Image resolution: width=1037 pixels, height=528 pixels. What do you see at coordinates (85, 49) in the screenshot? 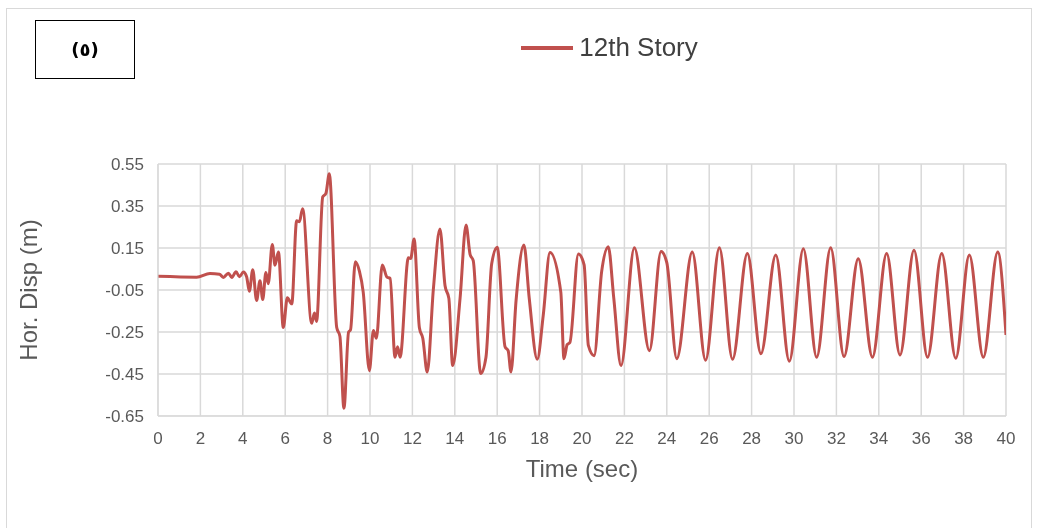
I see `text: (٥)` at bounding box center [85, 49].